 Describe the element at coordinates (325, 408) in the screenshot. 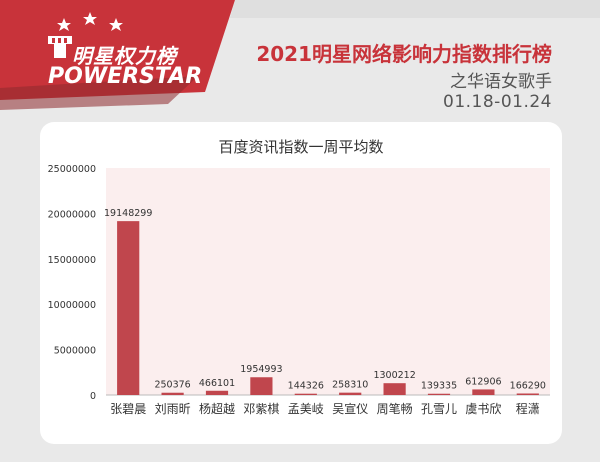

I see `x-axis-labels: 张碧晨 刘雨昕 杨超越 邓紫棋 孟美岐 吴宣仪 周笔畅 孔雪儿 虞书欣 程潇` at that location.